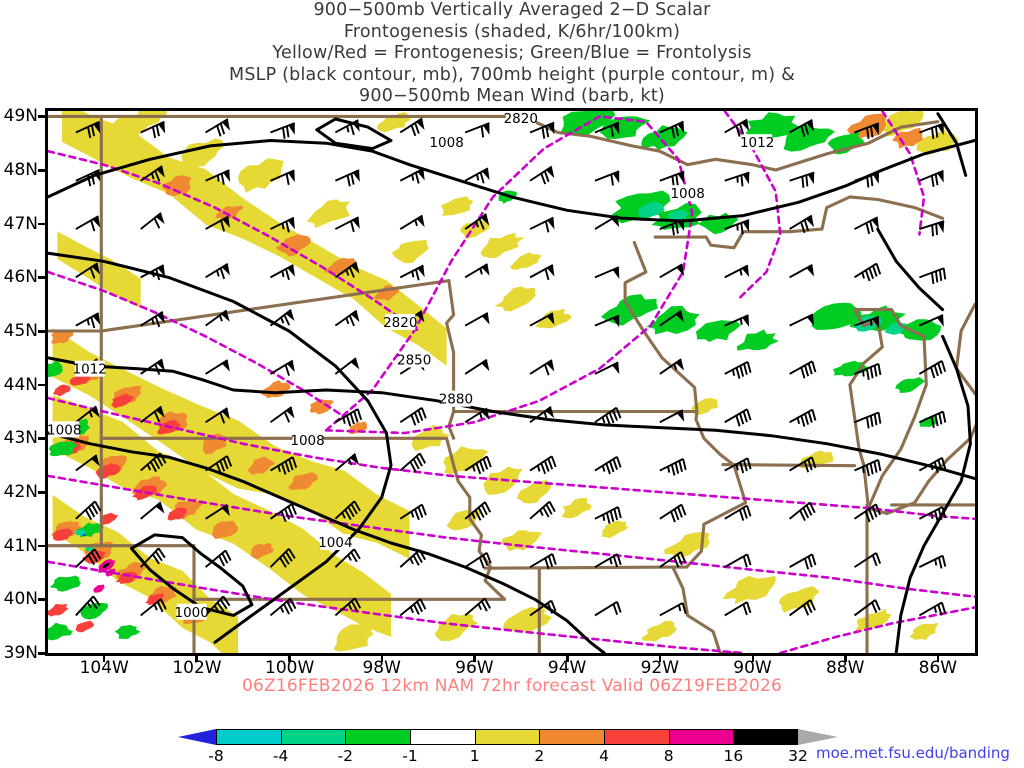 This screenshot has height=768, width=1024. What do you see at coordinates (521, 119) in the screenshot?
I see `svg-text: 2820` at bounding box center [521, 119].